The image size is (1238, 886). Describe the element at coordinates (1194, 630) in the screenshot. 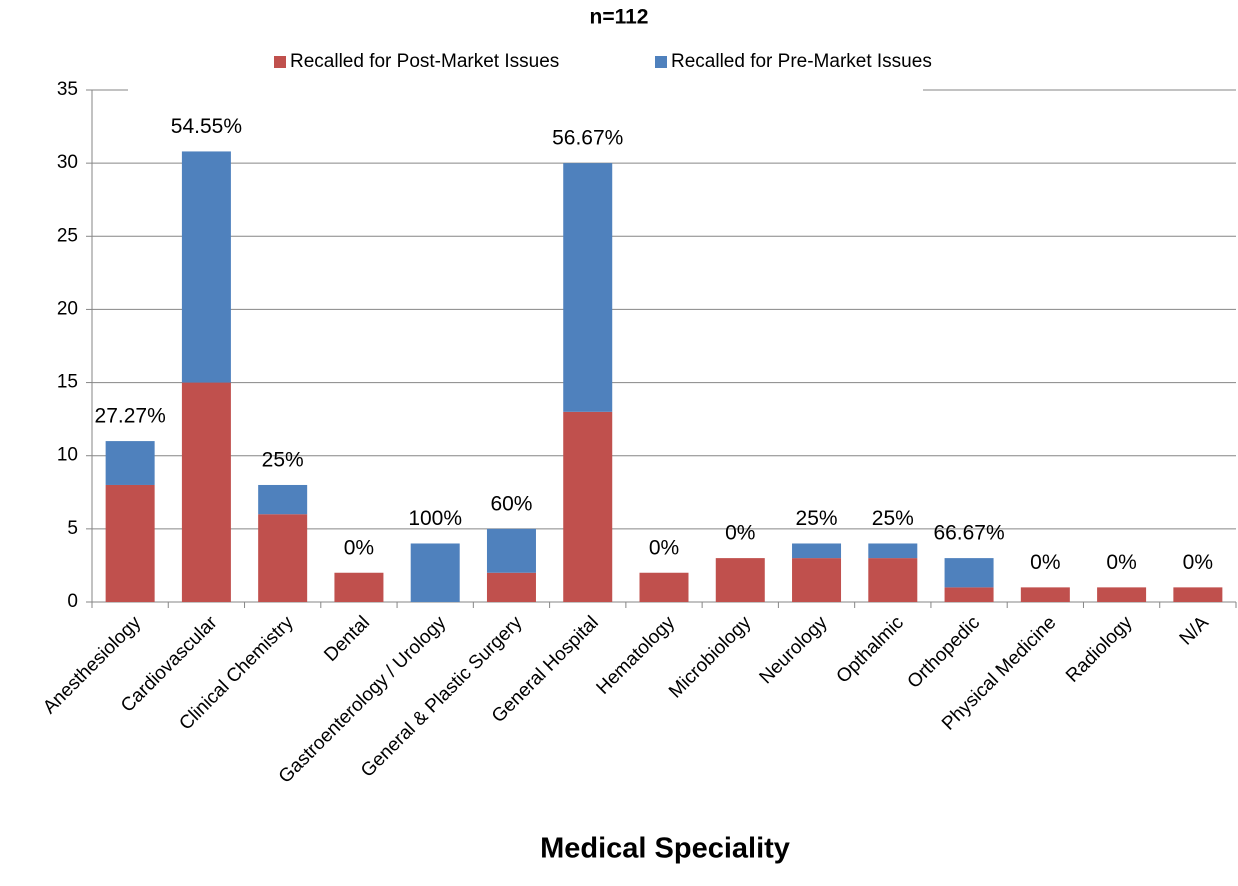

I see `x-tick-label: N/A` at that location.